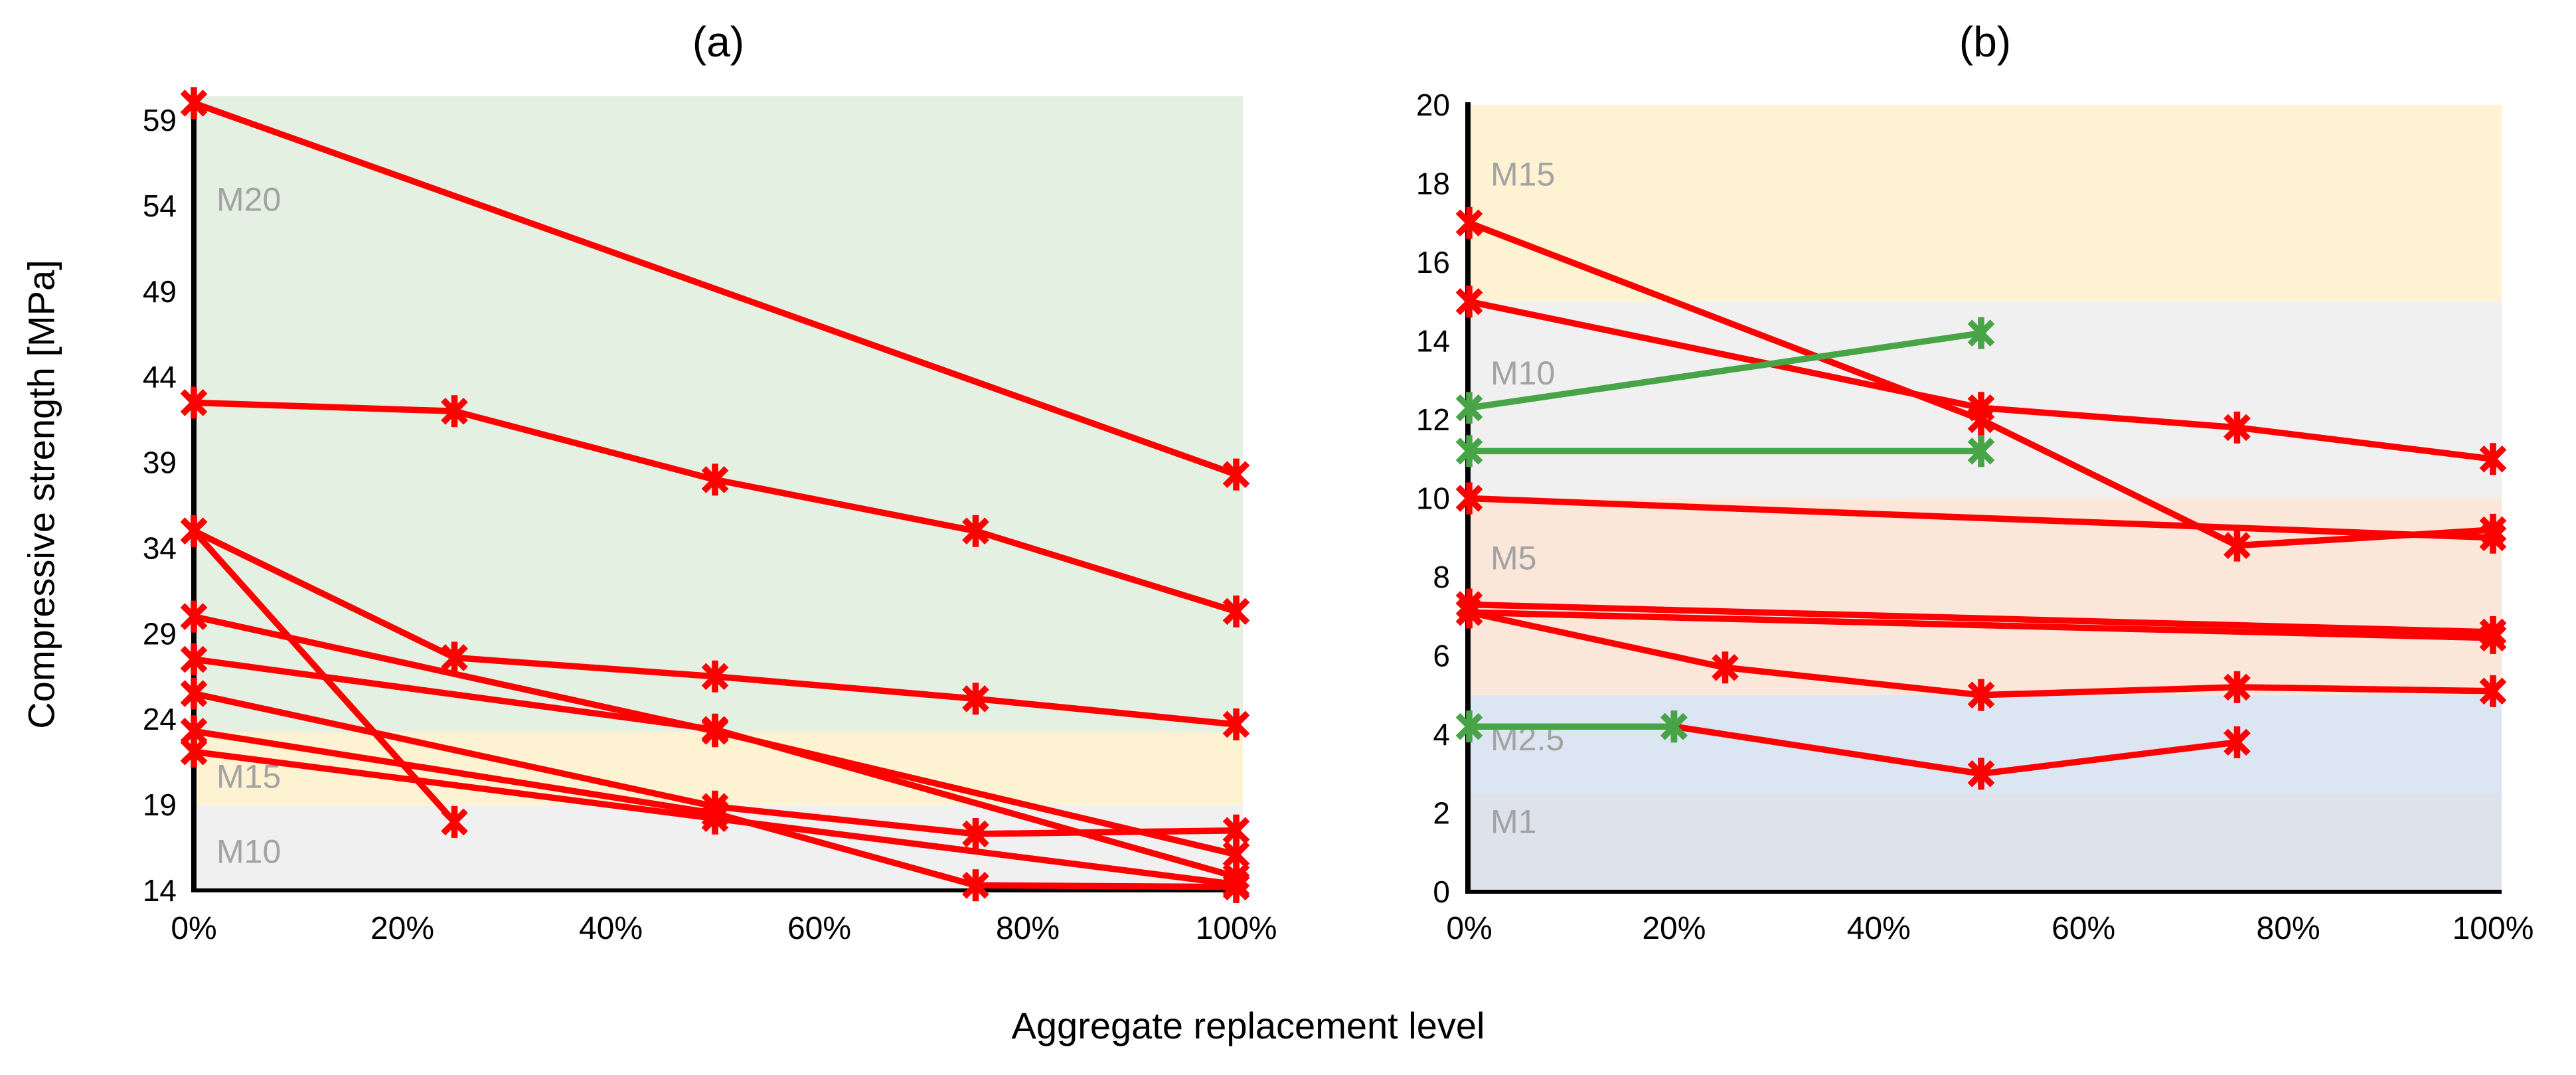 The image size is (2576, 1075). Describe the element at coordinates (718, 768) in the screenshot. I see `band-m15` at that location.